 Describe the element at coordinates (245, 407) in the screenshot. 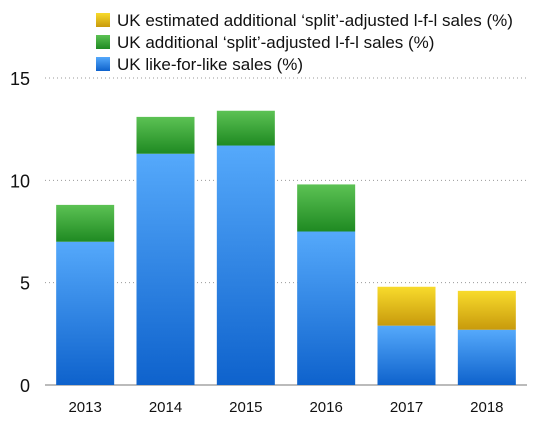

I see `x-tick-label: 2015` at that location.